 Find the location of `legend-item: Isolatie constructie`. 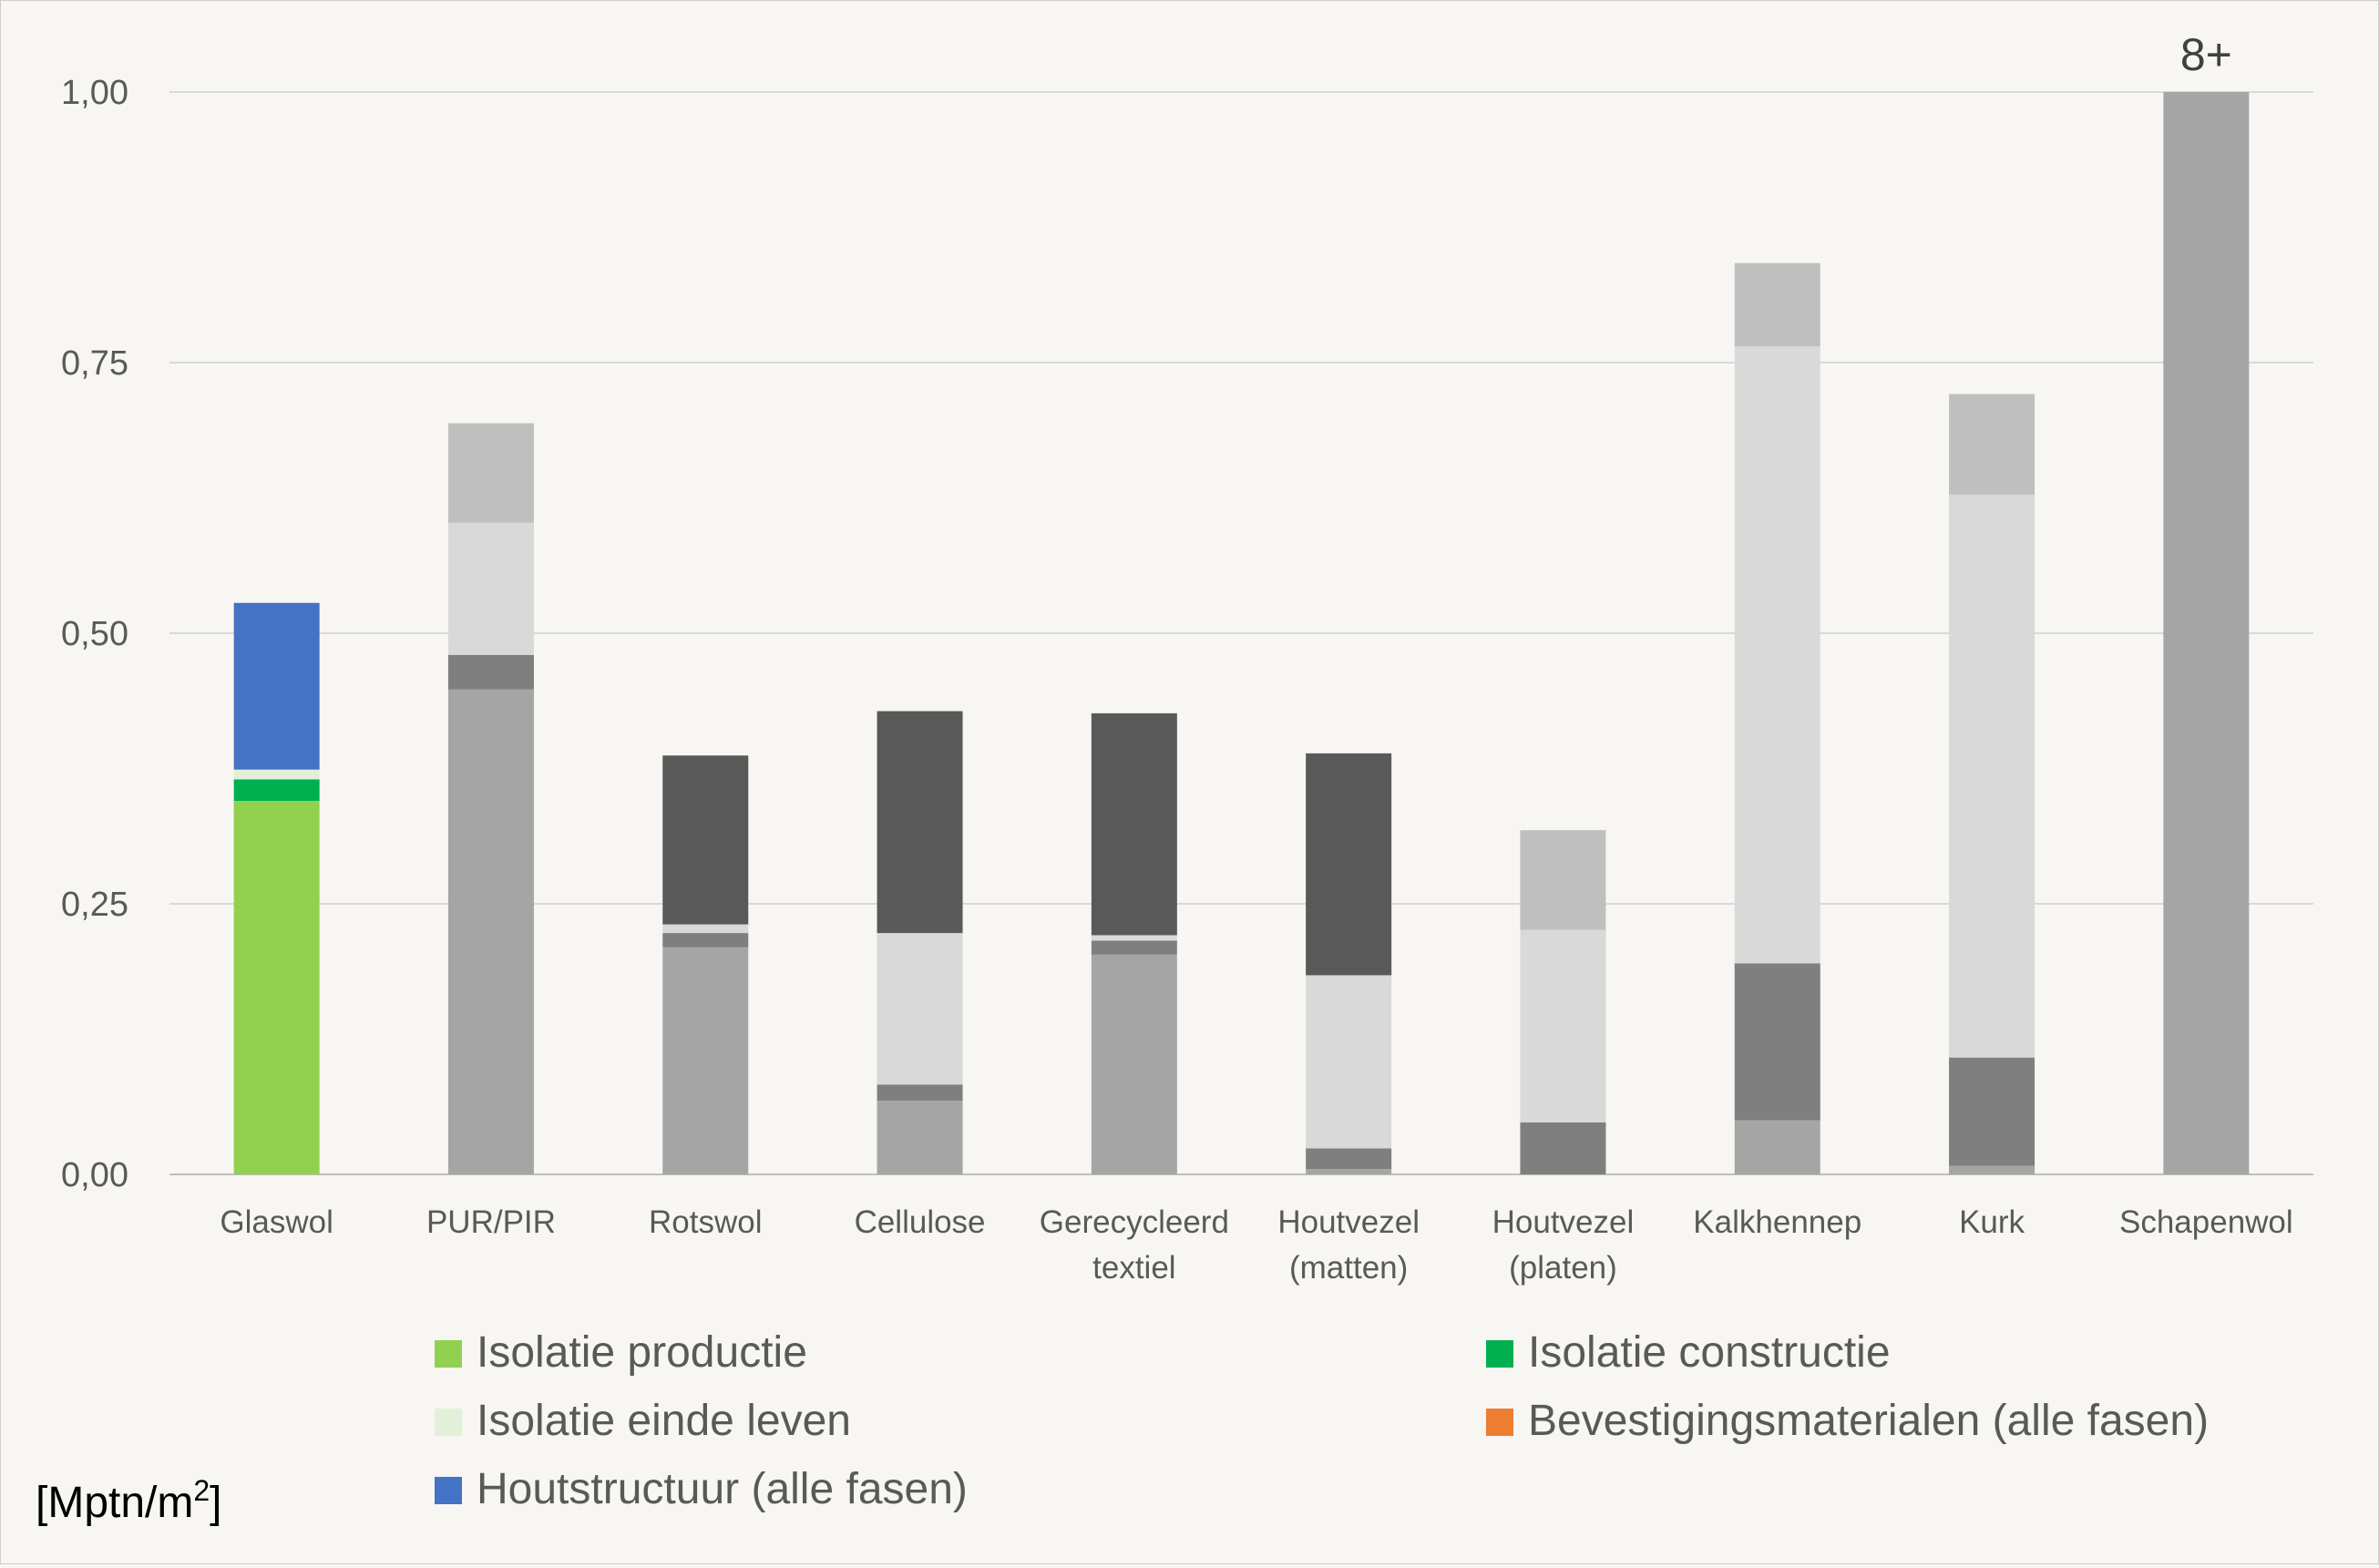

legend-item: Isolatie constructie is located at coordinates (1688, 1352).